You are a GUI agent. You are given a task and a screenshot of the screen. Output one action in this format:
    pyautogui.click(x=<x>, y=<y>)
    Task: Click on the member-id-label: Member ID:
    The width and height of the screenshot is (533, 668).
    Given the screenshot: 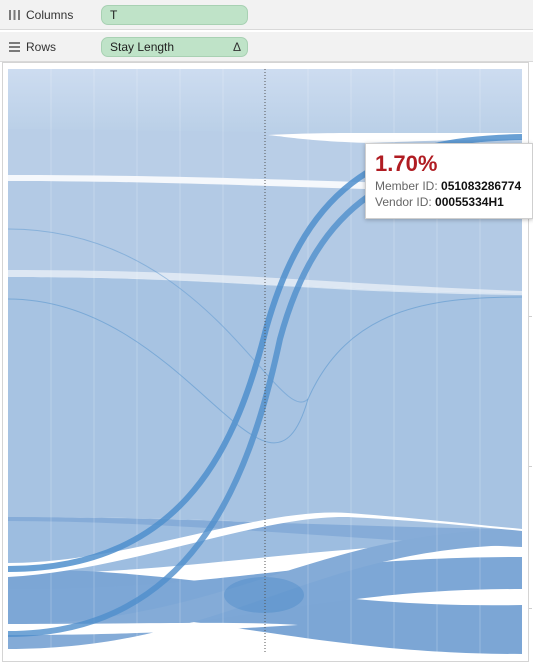 What is the action you would take?
    pyautogui.click(x=406, y=186)
    